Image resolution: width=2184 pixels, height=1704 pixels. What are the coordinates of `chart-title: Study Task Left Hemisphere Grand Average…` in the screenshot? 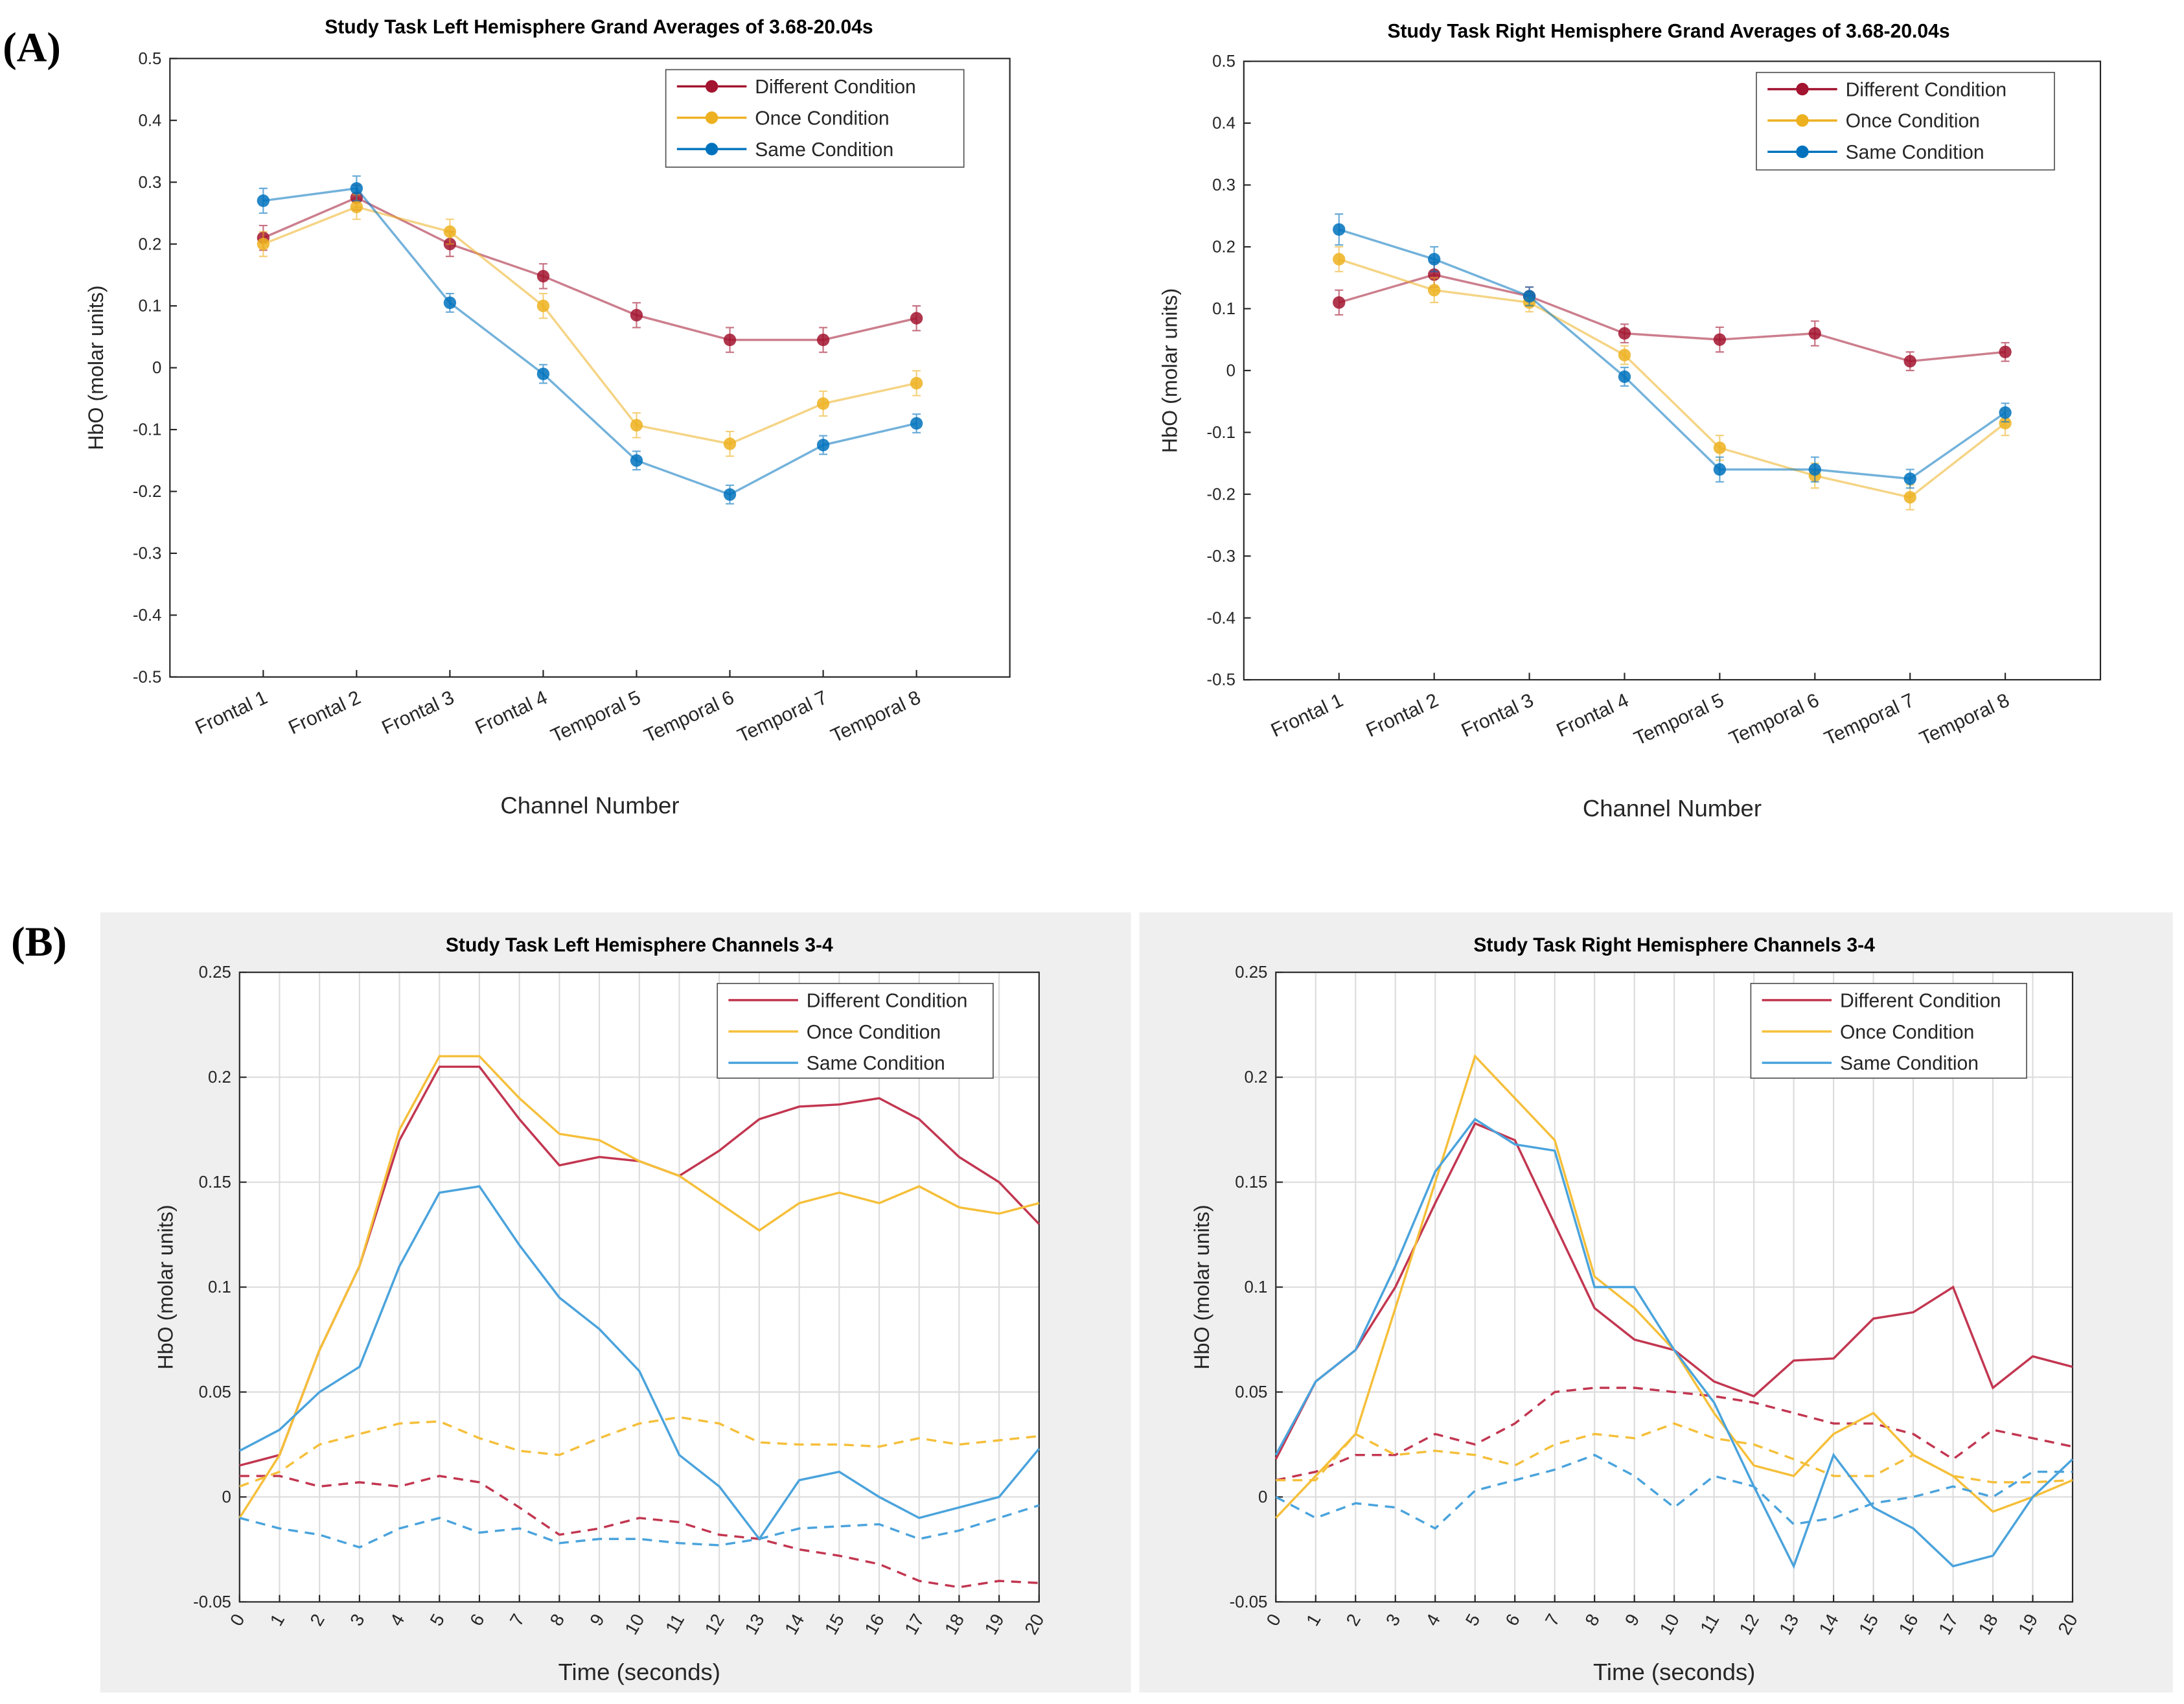 It's located at (599, 27).